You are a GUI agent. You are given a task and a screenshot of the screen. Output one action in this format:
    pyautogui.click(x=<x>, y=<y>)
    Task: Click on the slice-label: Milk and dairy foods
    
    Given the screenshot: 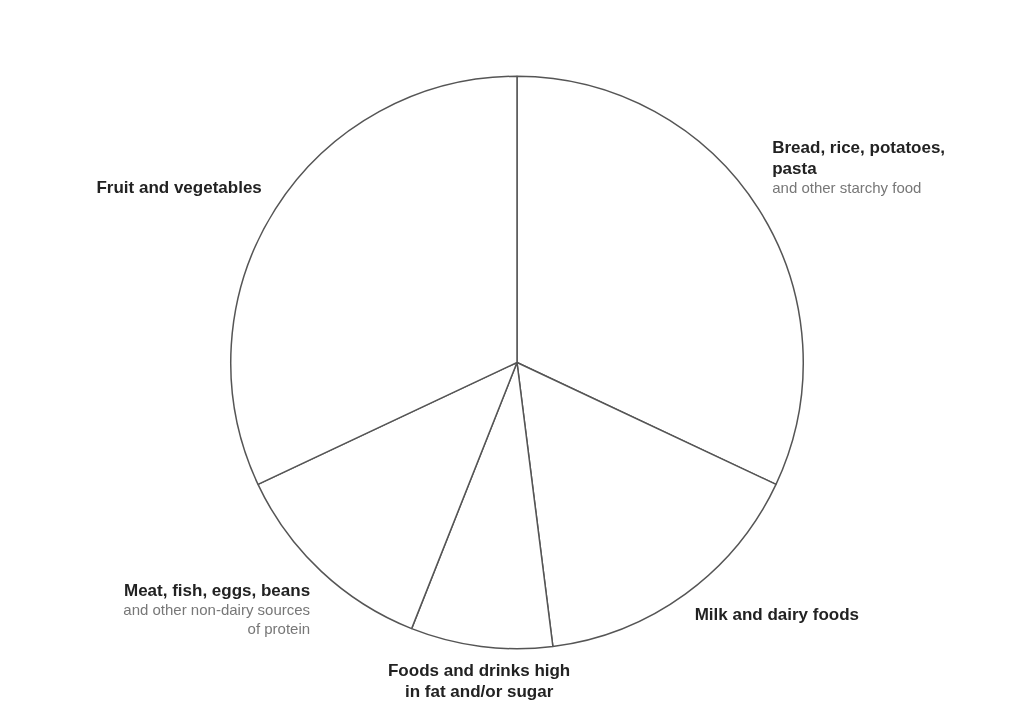 What is the action you would take?
    pyautogui.click(x=777, y=615)
    